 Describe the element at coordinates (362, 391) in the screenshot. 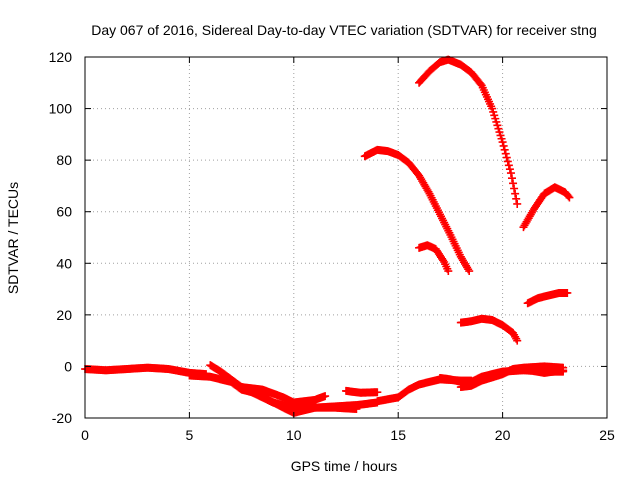

I see `series-arc-low-d` at that location.